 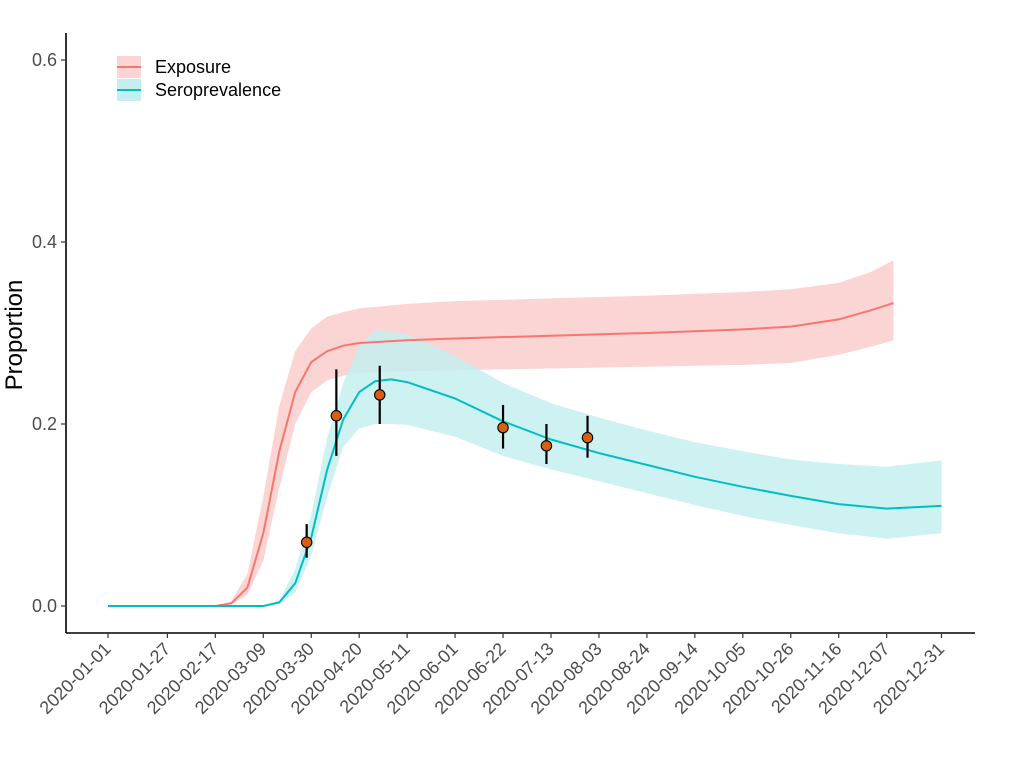 I want to click on y-tick-label: 0.2, so click(x=44, y=424).